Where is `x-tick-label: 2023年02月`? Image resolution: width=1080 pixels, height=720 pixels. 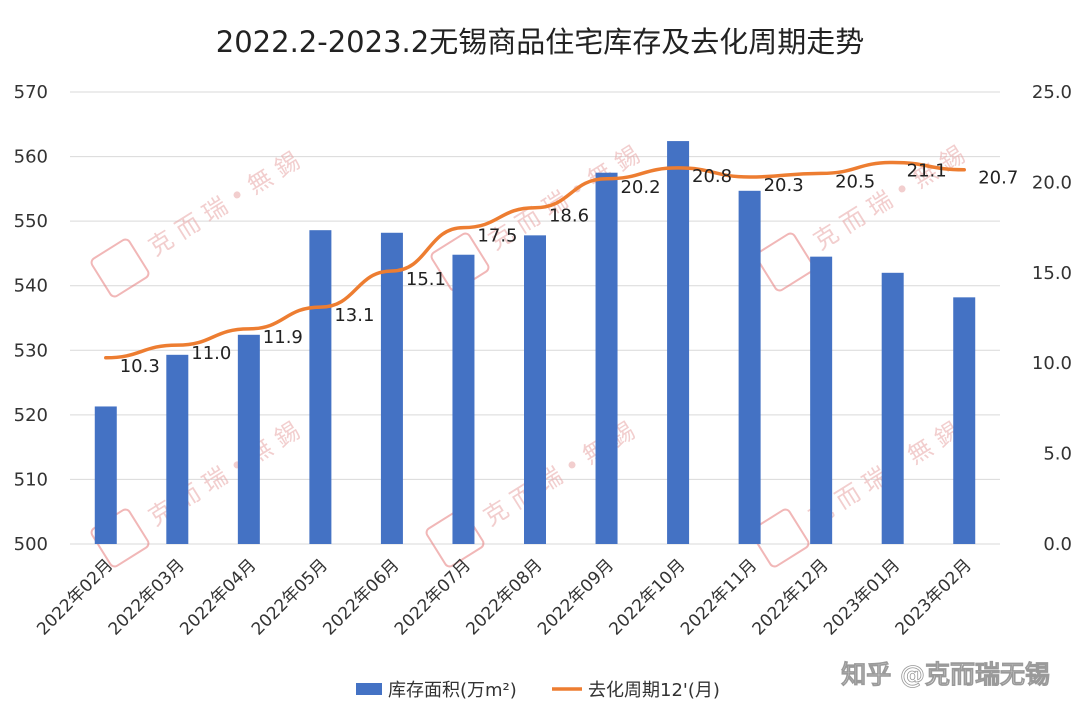 x-tick-label: 2023年02月 is located at coordinates (934, 597).